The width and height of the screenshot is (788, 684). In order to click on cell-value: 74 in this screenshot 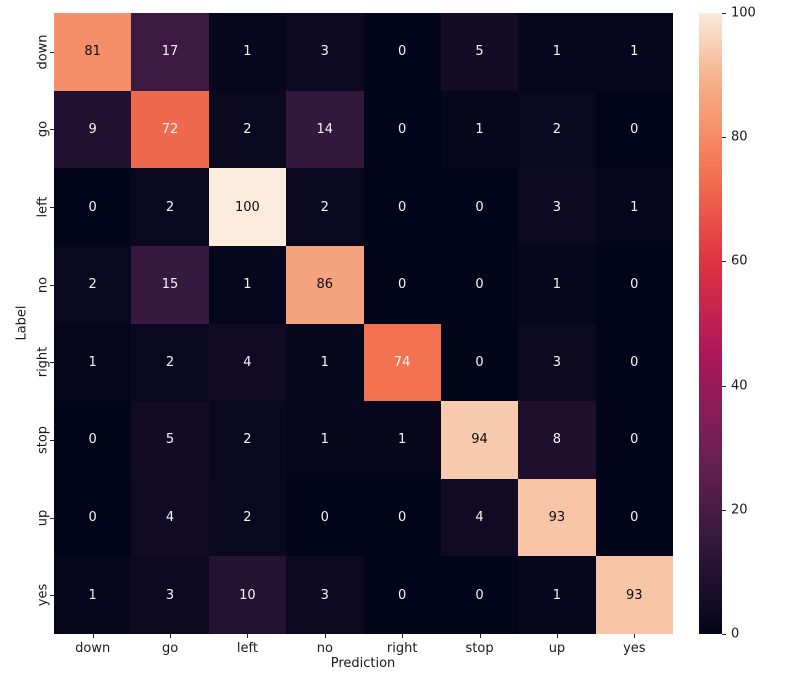, I will do `click(402, 362)`.